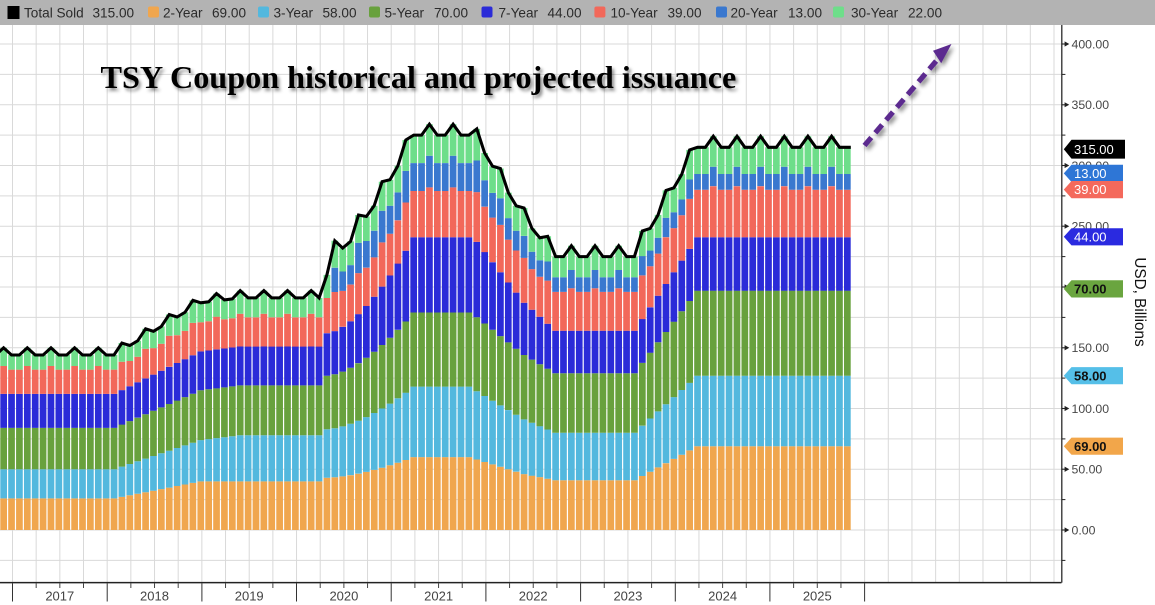 The height and width of the screenshot is (605, 1155). What do you see at coordinates (635, 13) in the screenshot?
I see `svg-text: 10-Year` at bounding box center [635, 13].